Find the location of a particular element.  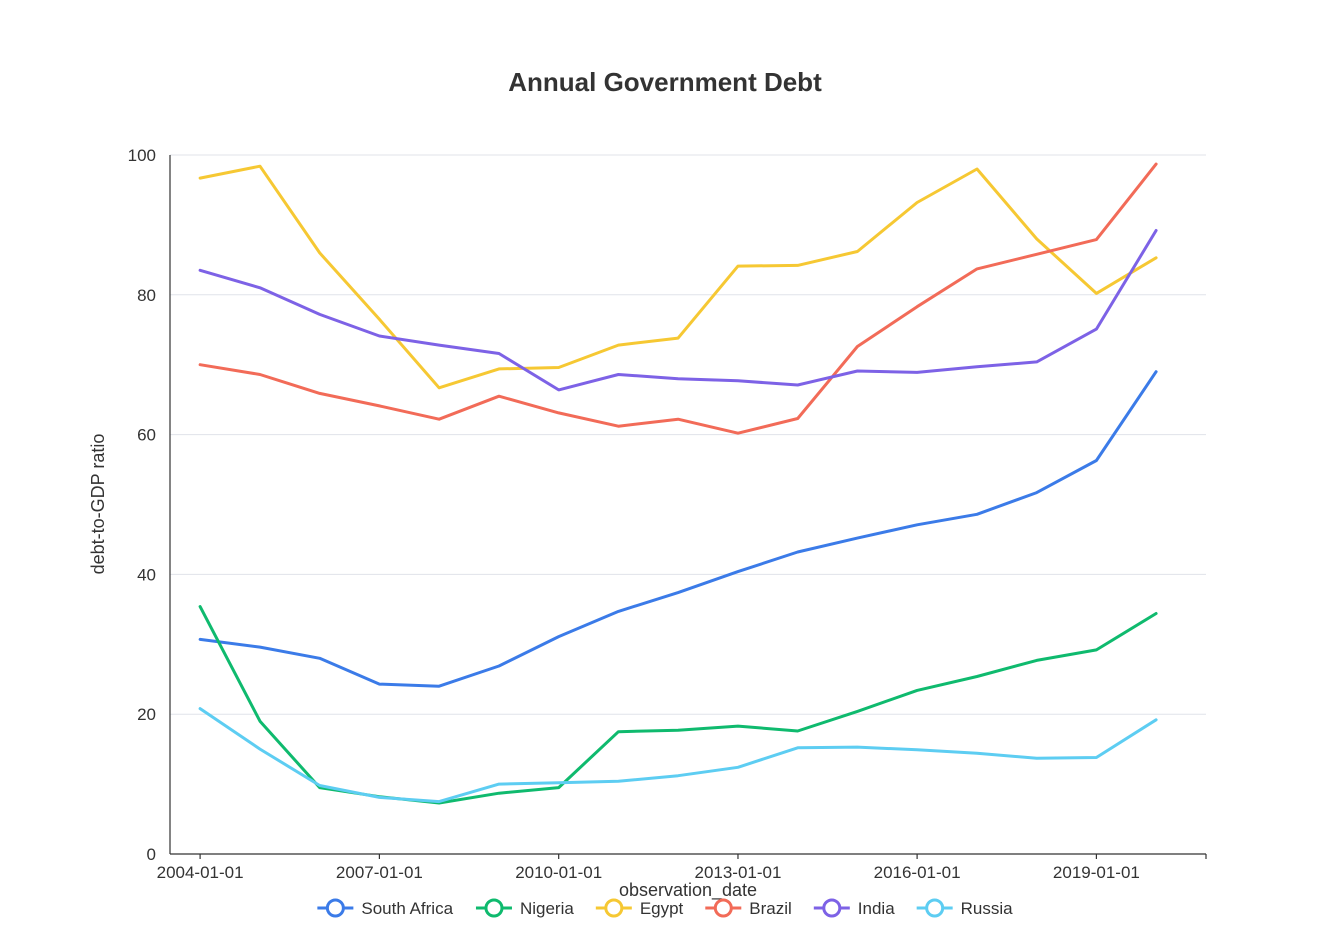

x-tick-label: 2016-01-01 is located at coordinates (917, 872).